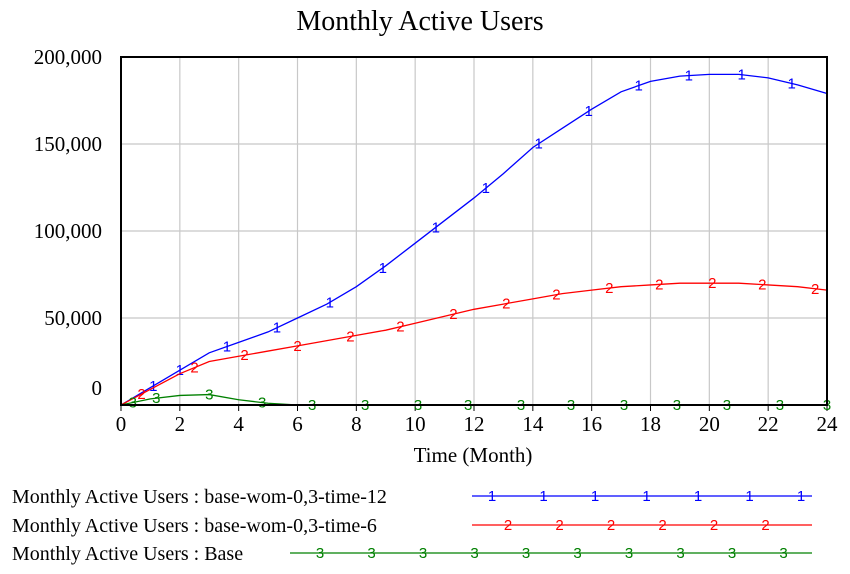  I want to click on x-tick-label: 8, so click(356, 424).